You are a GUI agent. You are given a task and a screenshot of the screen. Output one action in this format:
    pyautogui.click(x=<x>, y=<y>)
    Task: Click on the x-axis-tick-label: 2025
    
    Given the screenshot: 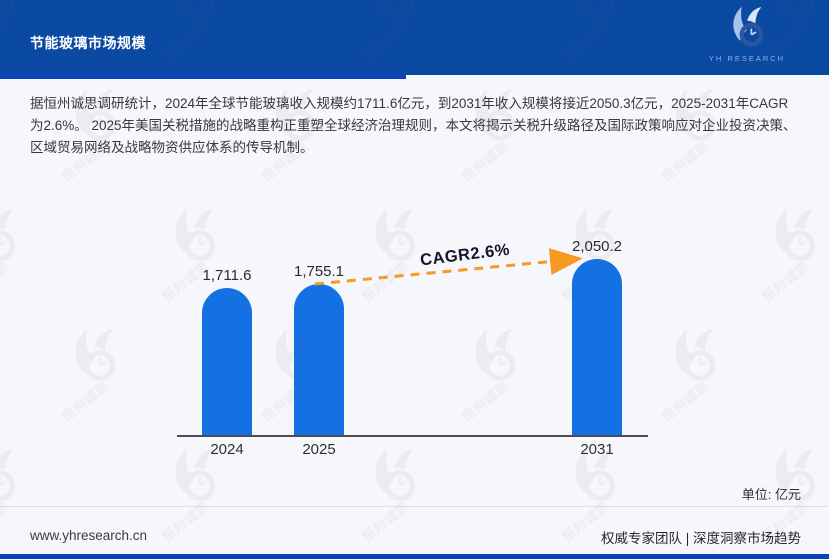 What is the action you would take?
    pyautogui.click(x=319, y=449)
    